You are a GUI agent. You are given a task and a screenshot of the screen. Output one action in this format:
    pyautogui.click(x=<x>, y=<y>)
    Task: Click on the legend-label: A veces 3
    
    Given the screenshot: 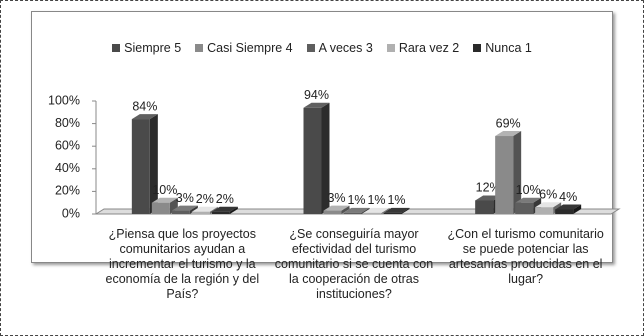 What is the action you would take?
    pyautogui.click(x=345, y=48)
    